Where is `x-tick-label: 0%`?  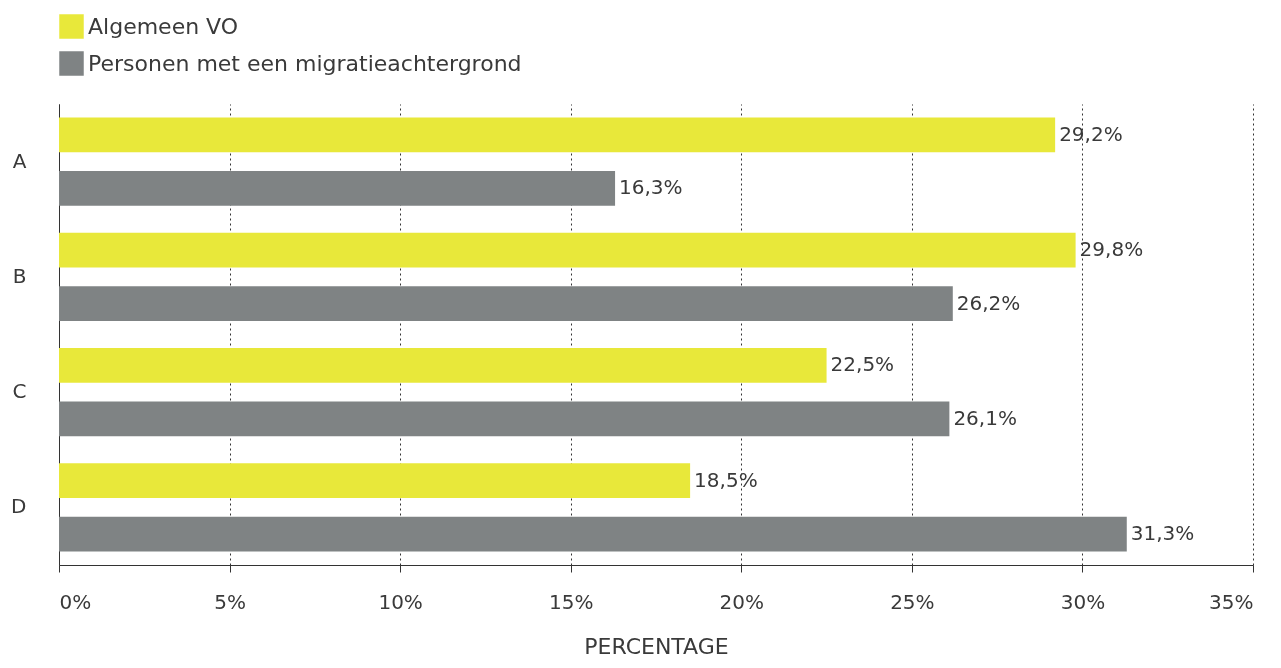 x-tick-label: 0% is located at coordinates (75, 601).